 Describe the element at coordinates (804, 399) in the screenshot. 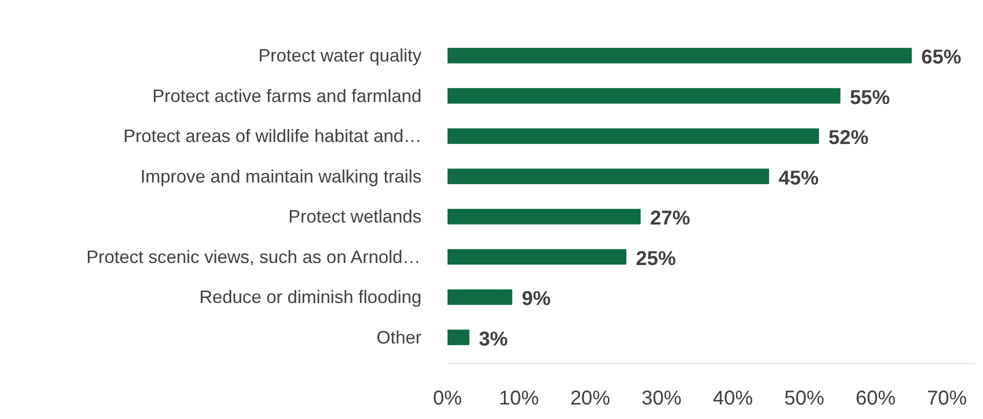

I see `x-tick-label: 50%` at that location.